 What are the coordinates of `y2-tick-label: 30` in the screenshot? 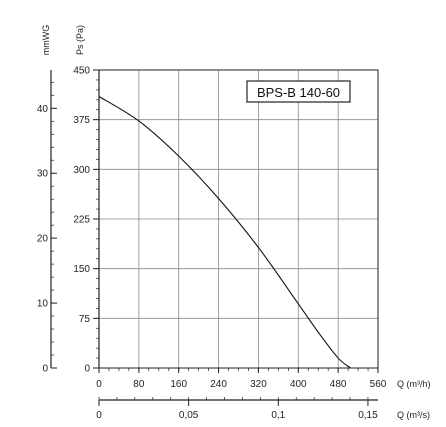 It's located at (43, 174).